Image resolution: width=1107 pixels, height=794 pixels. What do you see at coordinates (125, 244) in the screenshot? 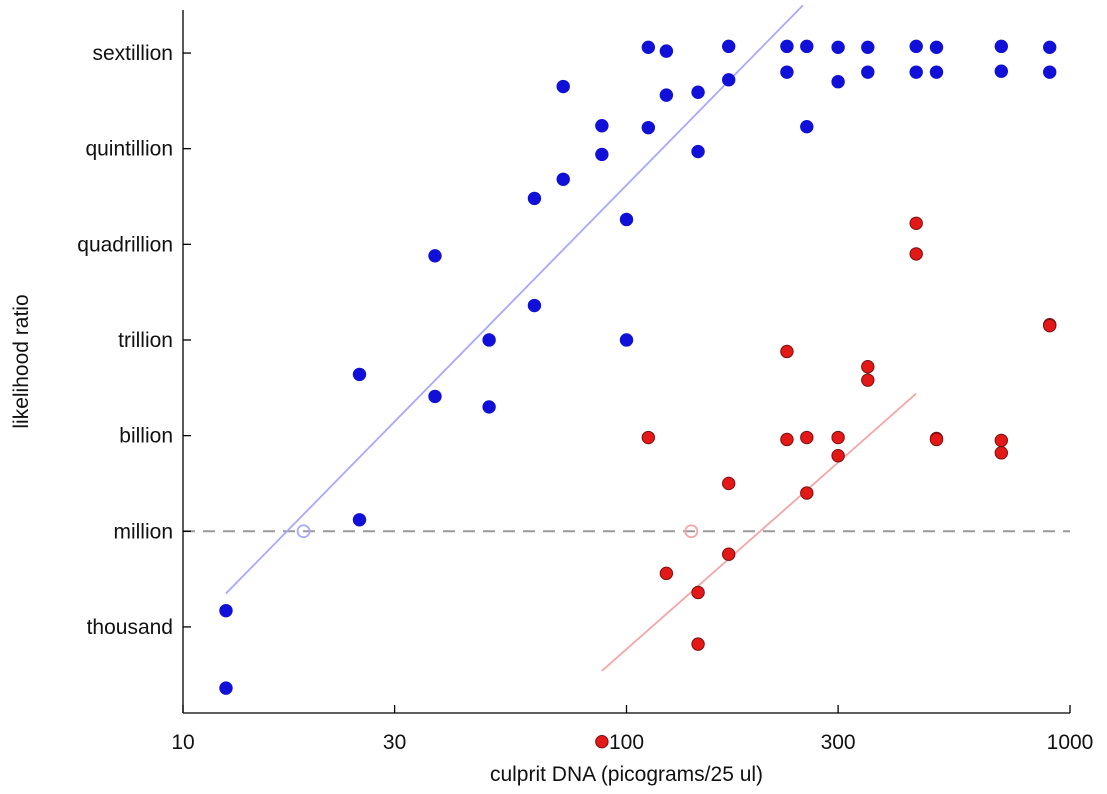
I see `y-tick-label: quadrillion` at bounding box center [125, 244].